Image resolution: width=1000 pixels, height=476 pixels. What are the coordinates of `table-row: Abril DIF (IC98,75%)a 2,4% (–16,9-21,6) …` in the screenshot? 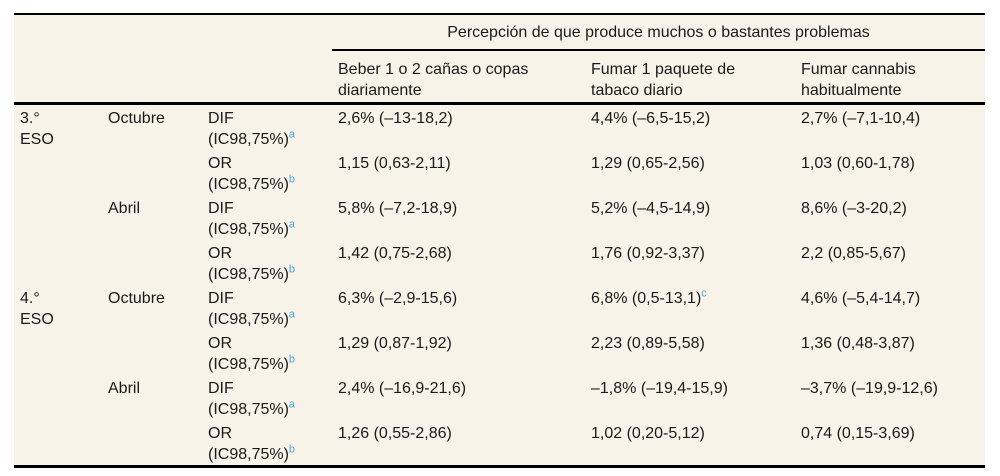 It's located at (499, 397).